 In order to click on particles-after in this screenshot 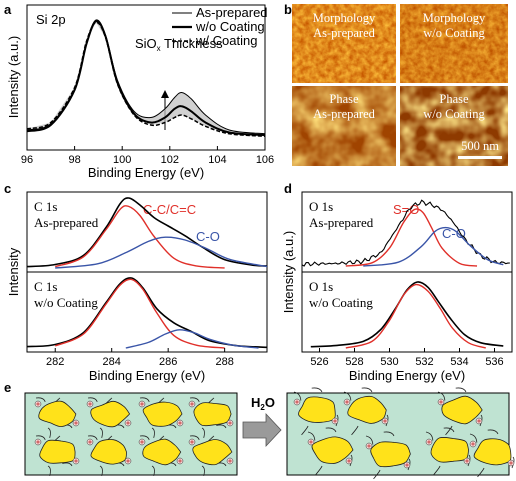, I will do `click(404, 433)`.